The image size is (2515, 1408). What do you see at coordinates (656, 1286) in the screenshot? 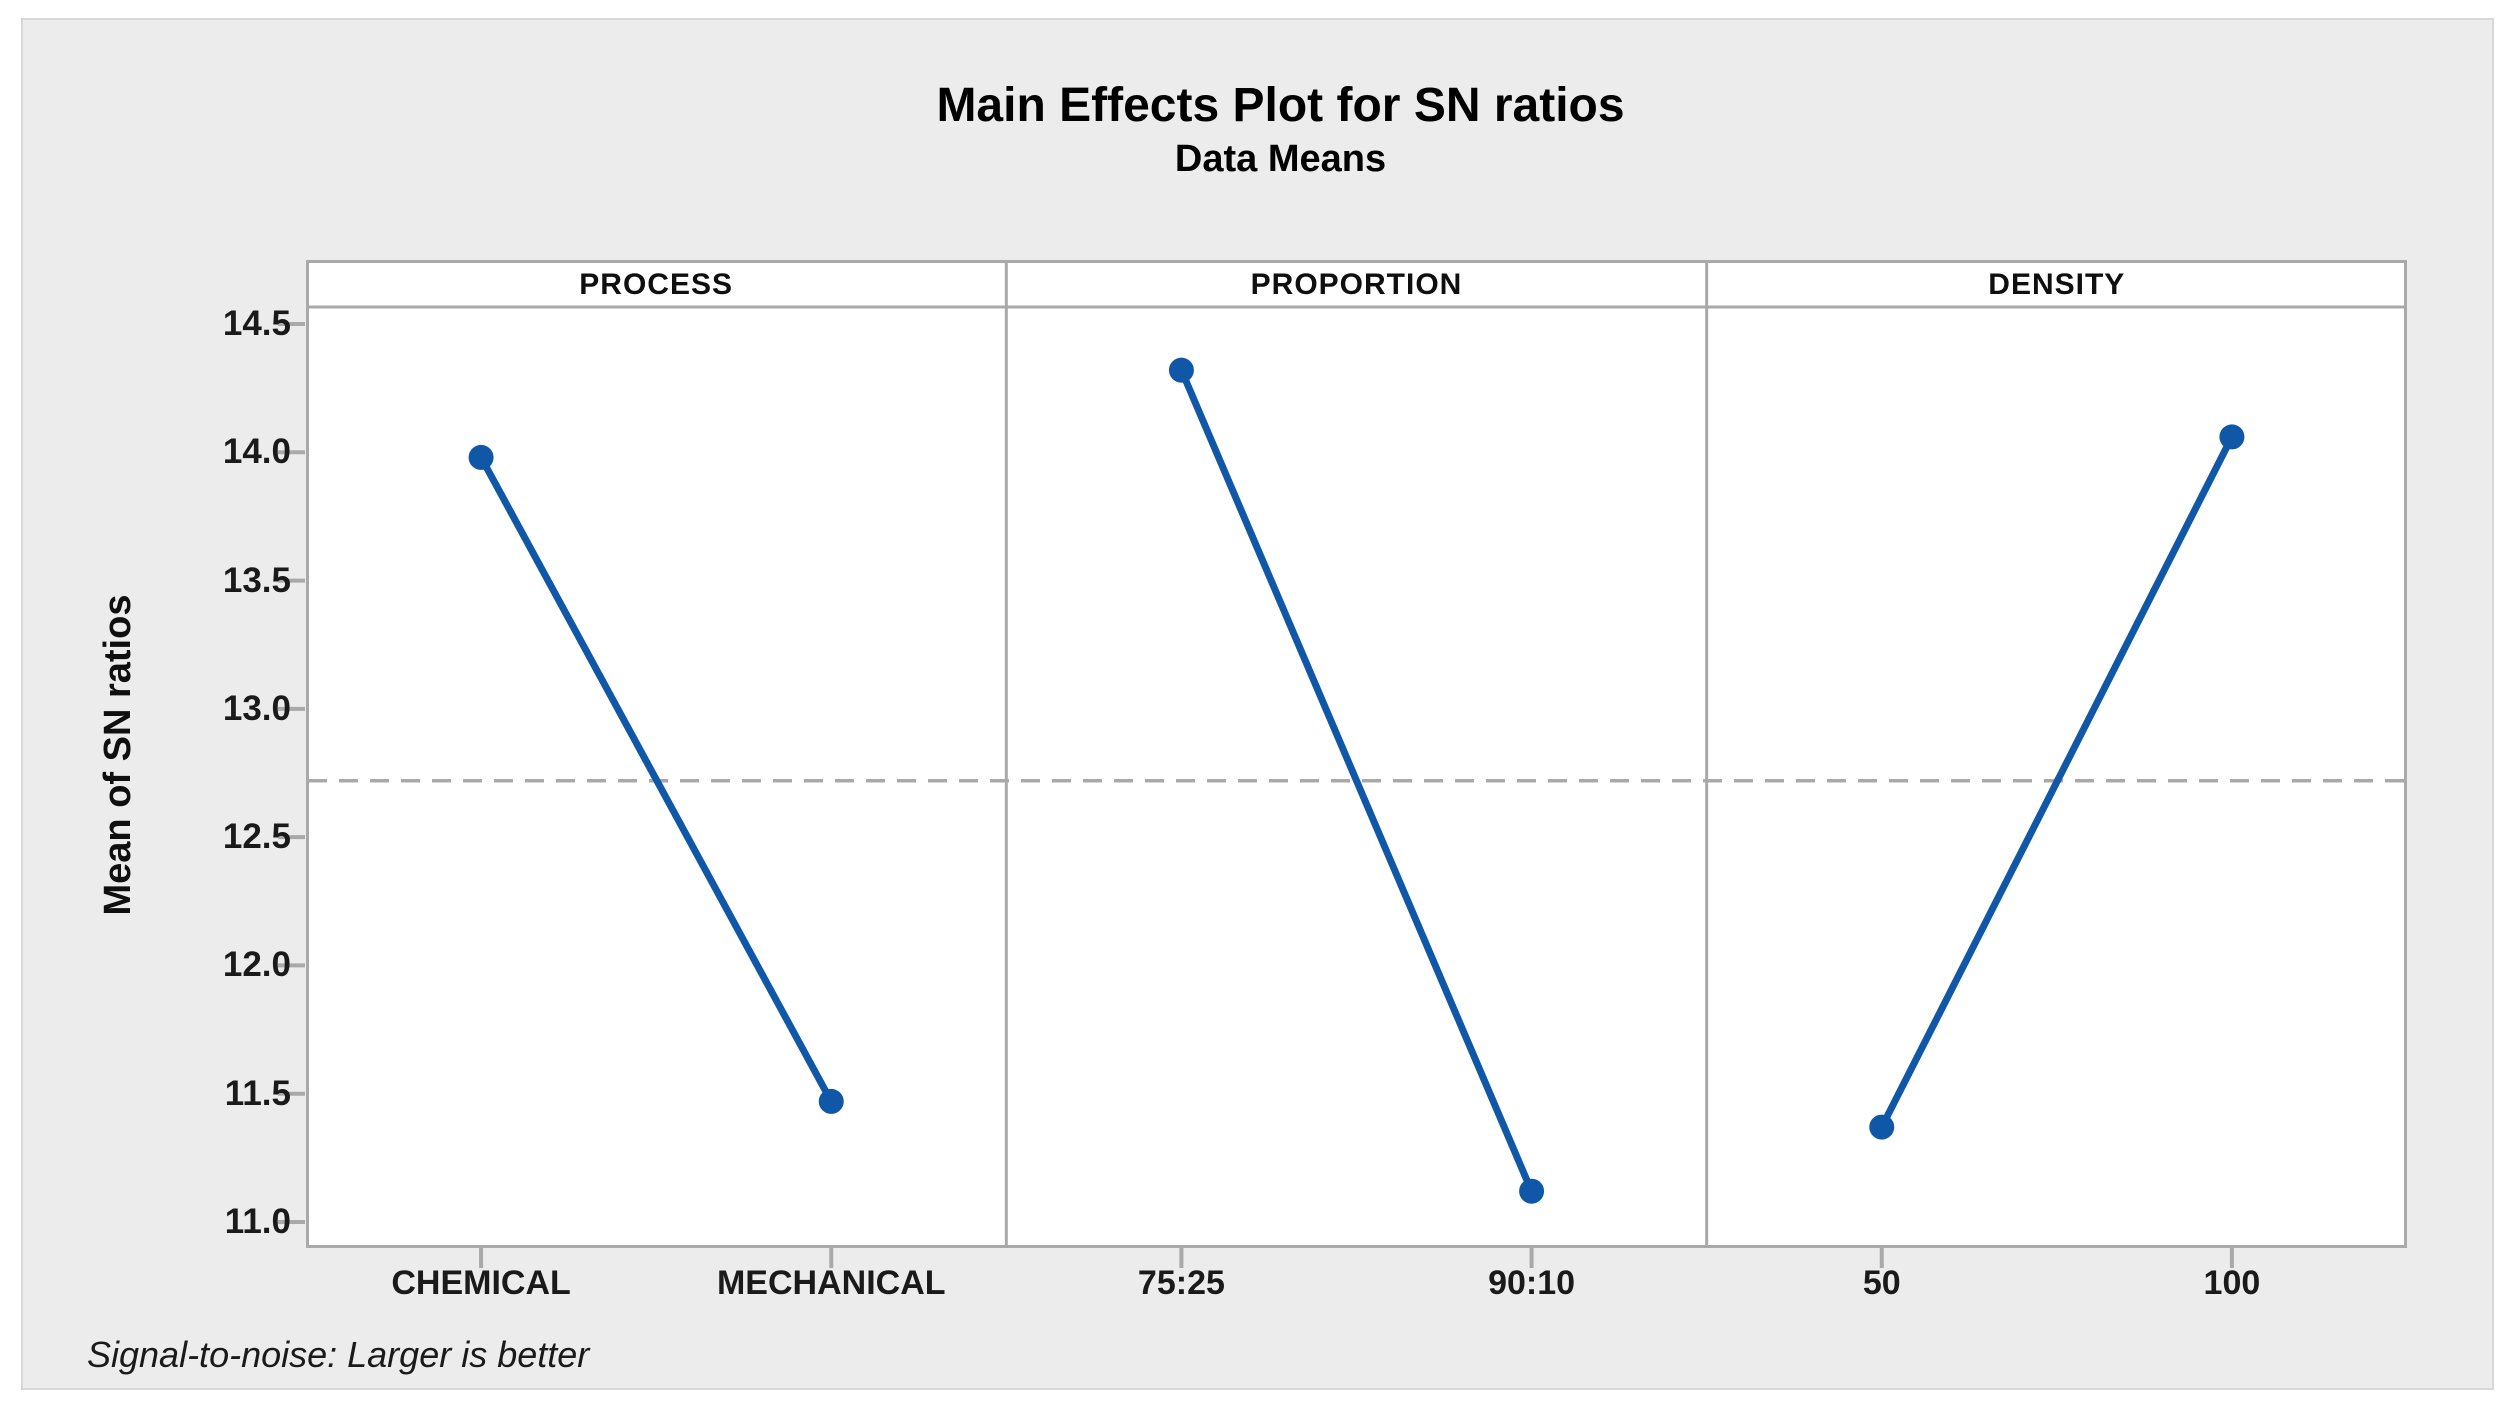
I see `x-label-group-process: CHEMICAL MECHANICAL` at bounding box center [656, 1286].